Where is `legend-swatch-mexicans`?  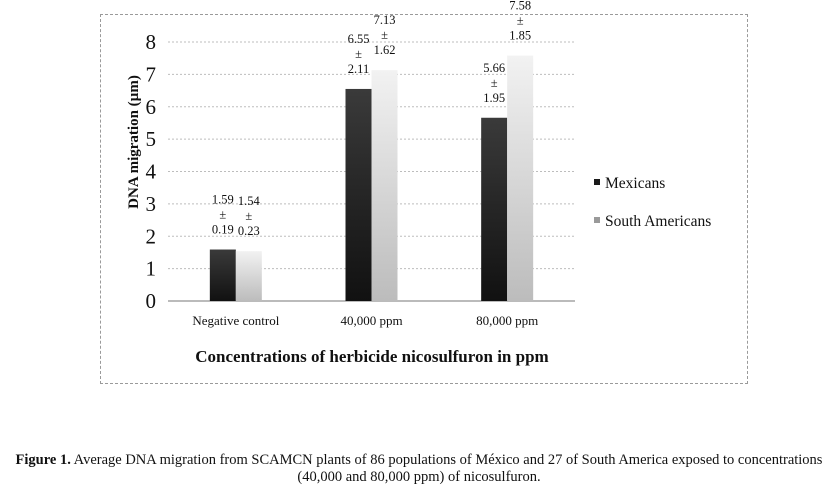 legend-swatch-mexicans is located at coordinates (597, 182).